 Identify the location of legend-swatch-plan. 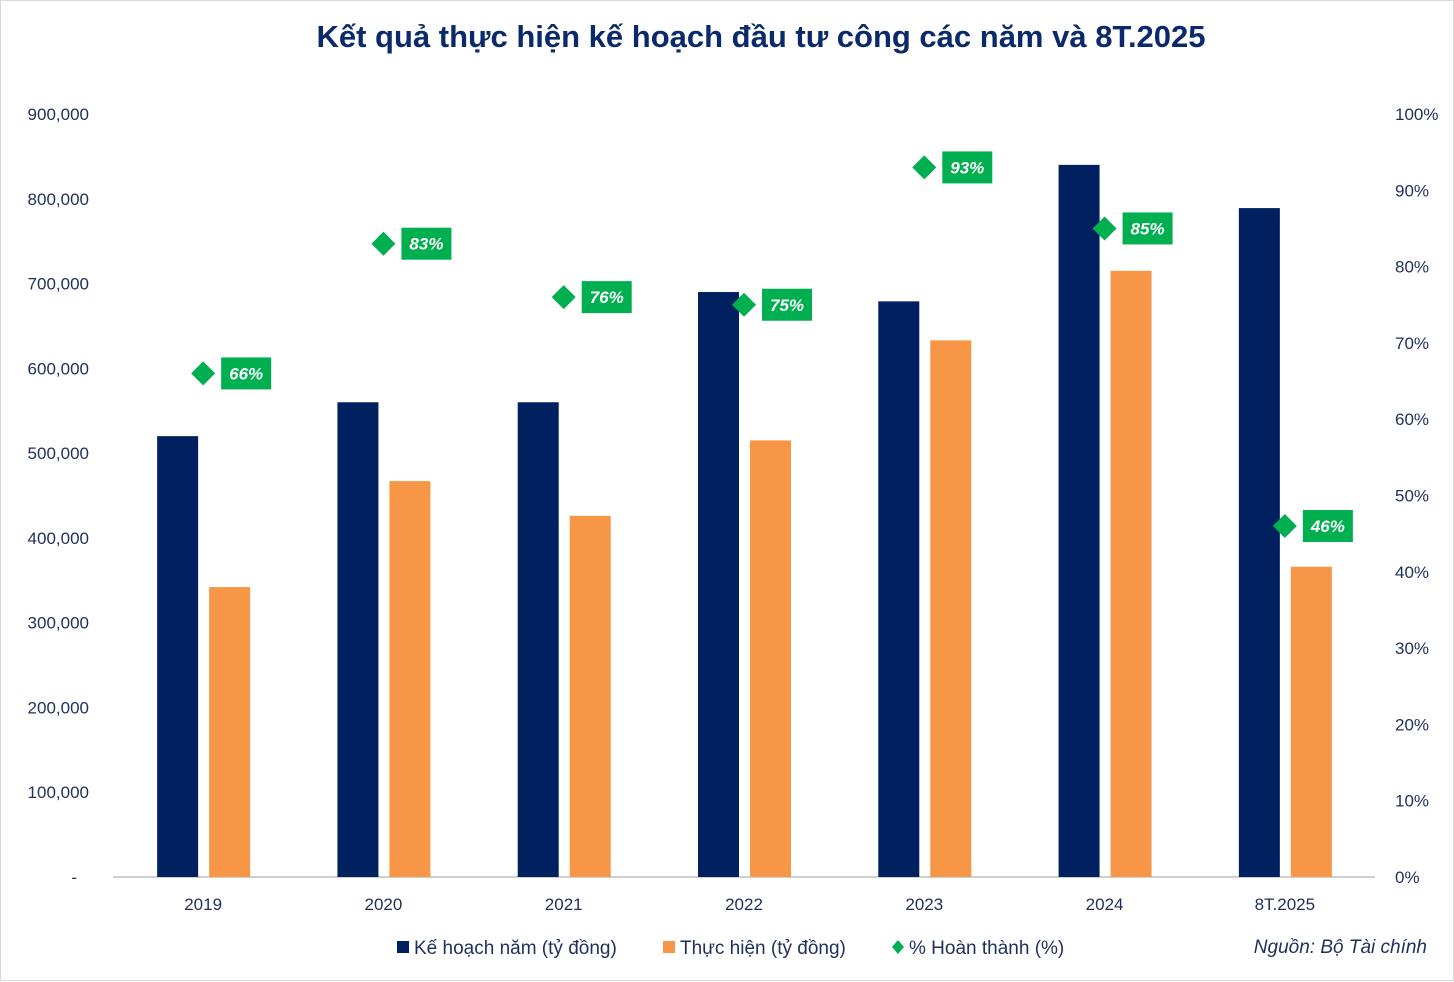
(403, 947).